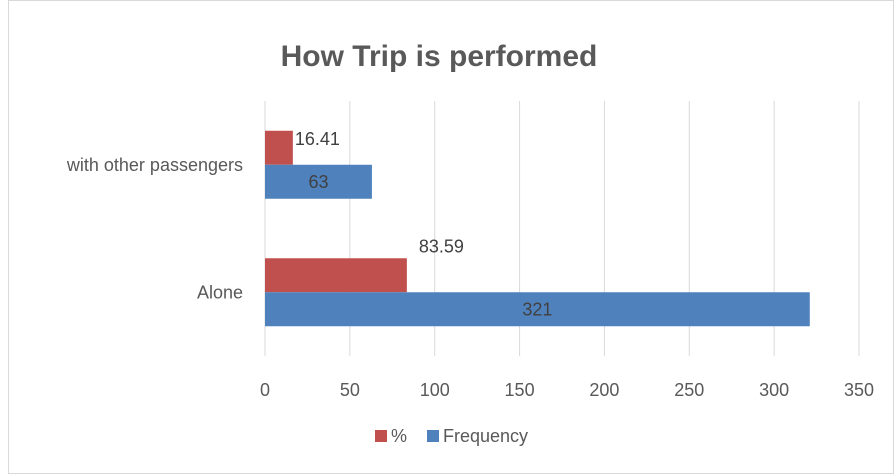  What do you see at coordinates (220, 292) in the screenshot?
I see `y-category-label: Alone` at bounding box center [220, 292].